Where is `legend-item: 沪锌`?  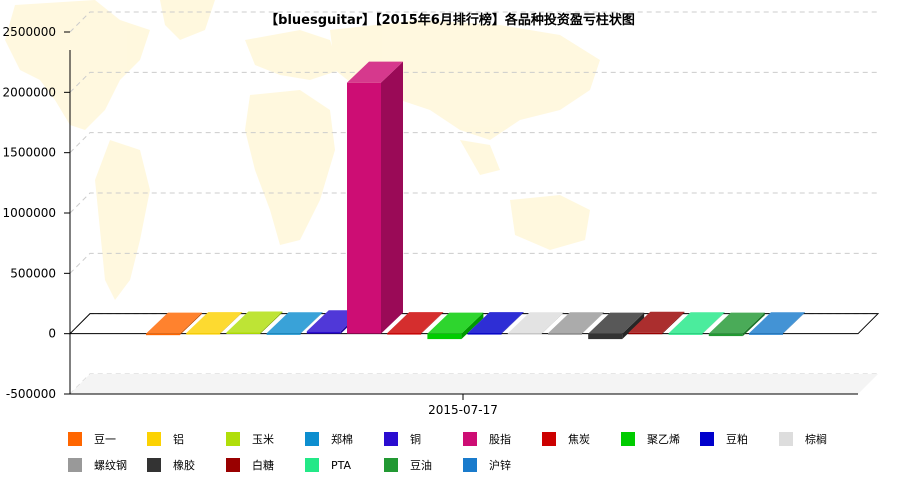 legend-item: 沪锌 is located at coordinates (487, 465).